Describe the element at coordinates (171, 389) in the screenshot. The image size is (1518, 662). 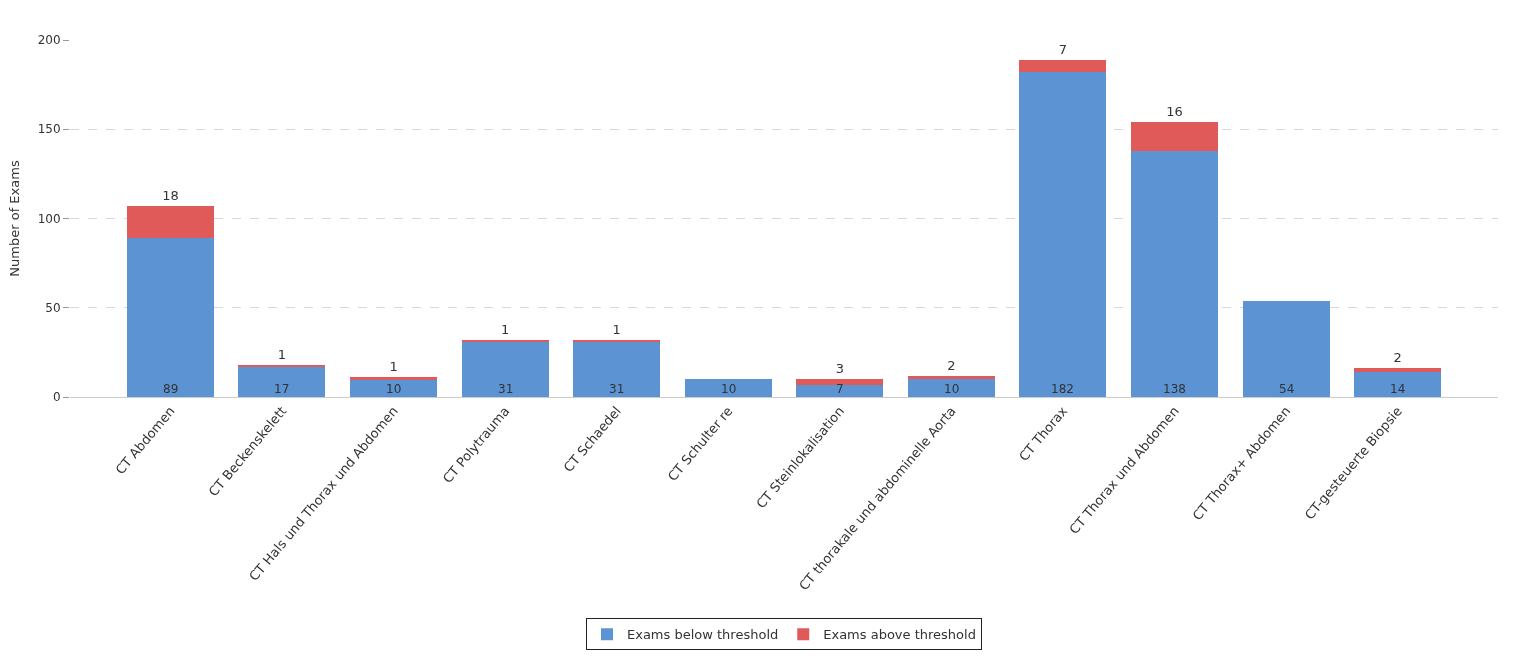
I see `data-label: 89` at that location.